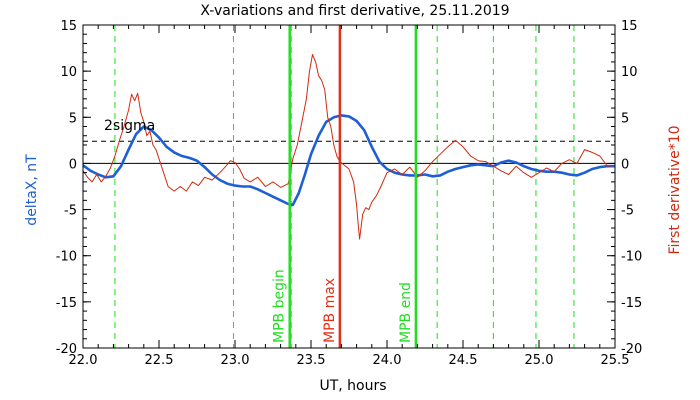 The image size is (700, 400). I want to click on y-tick-label-left: -15, so click(66, 303).